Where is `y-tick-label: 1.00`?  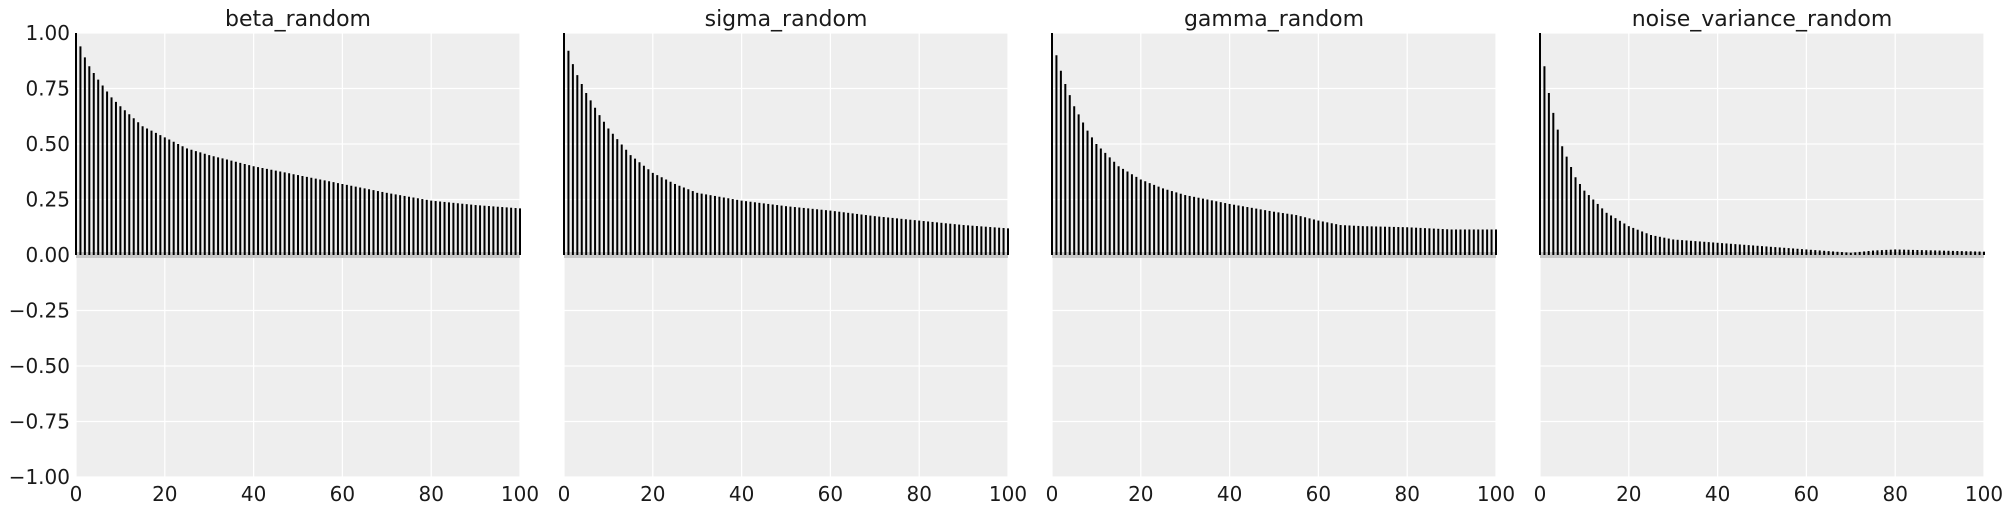 y-tick-label: 1.00 is located at coordinates (47, 33).